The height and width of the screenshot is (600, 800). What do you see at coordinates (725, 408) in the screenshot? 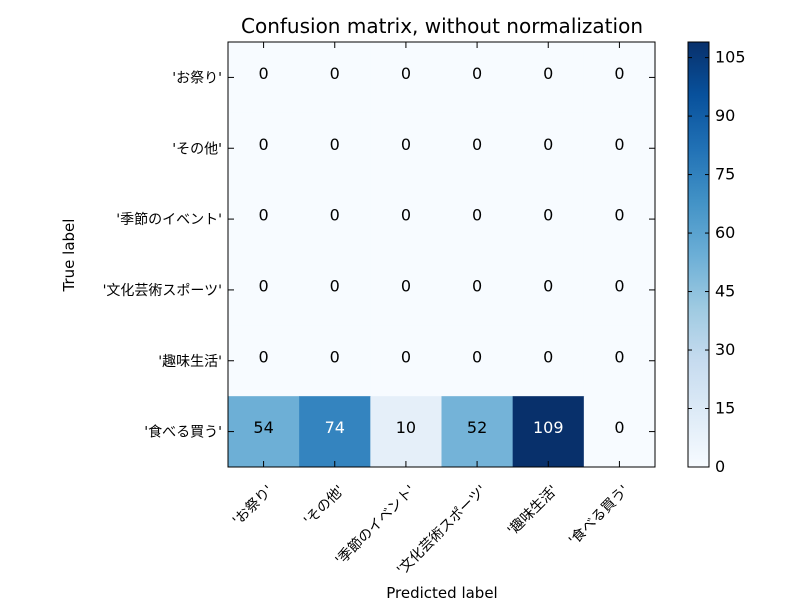
I see `colorbar-tick-label: 15` at bounding box center [725, 408].